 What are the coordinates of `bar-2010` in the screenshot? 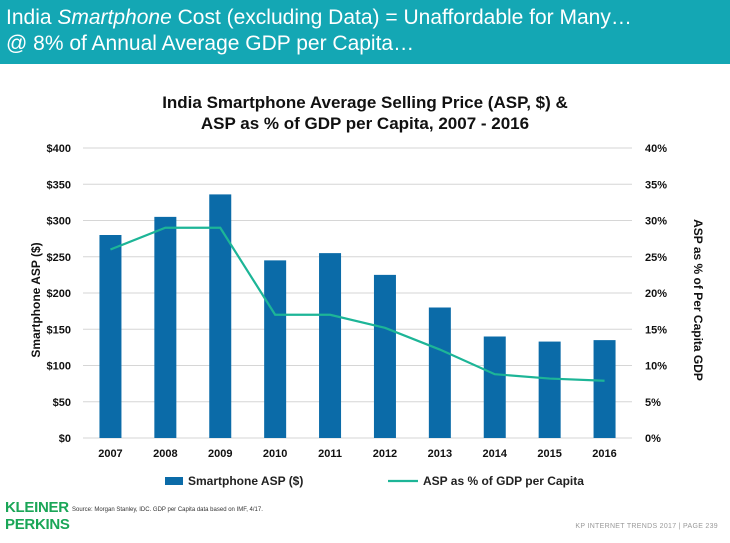 It's located at (275, 349).